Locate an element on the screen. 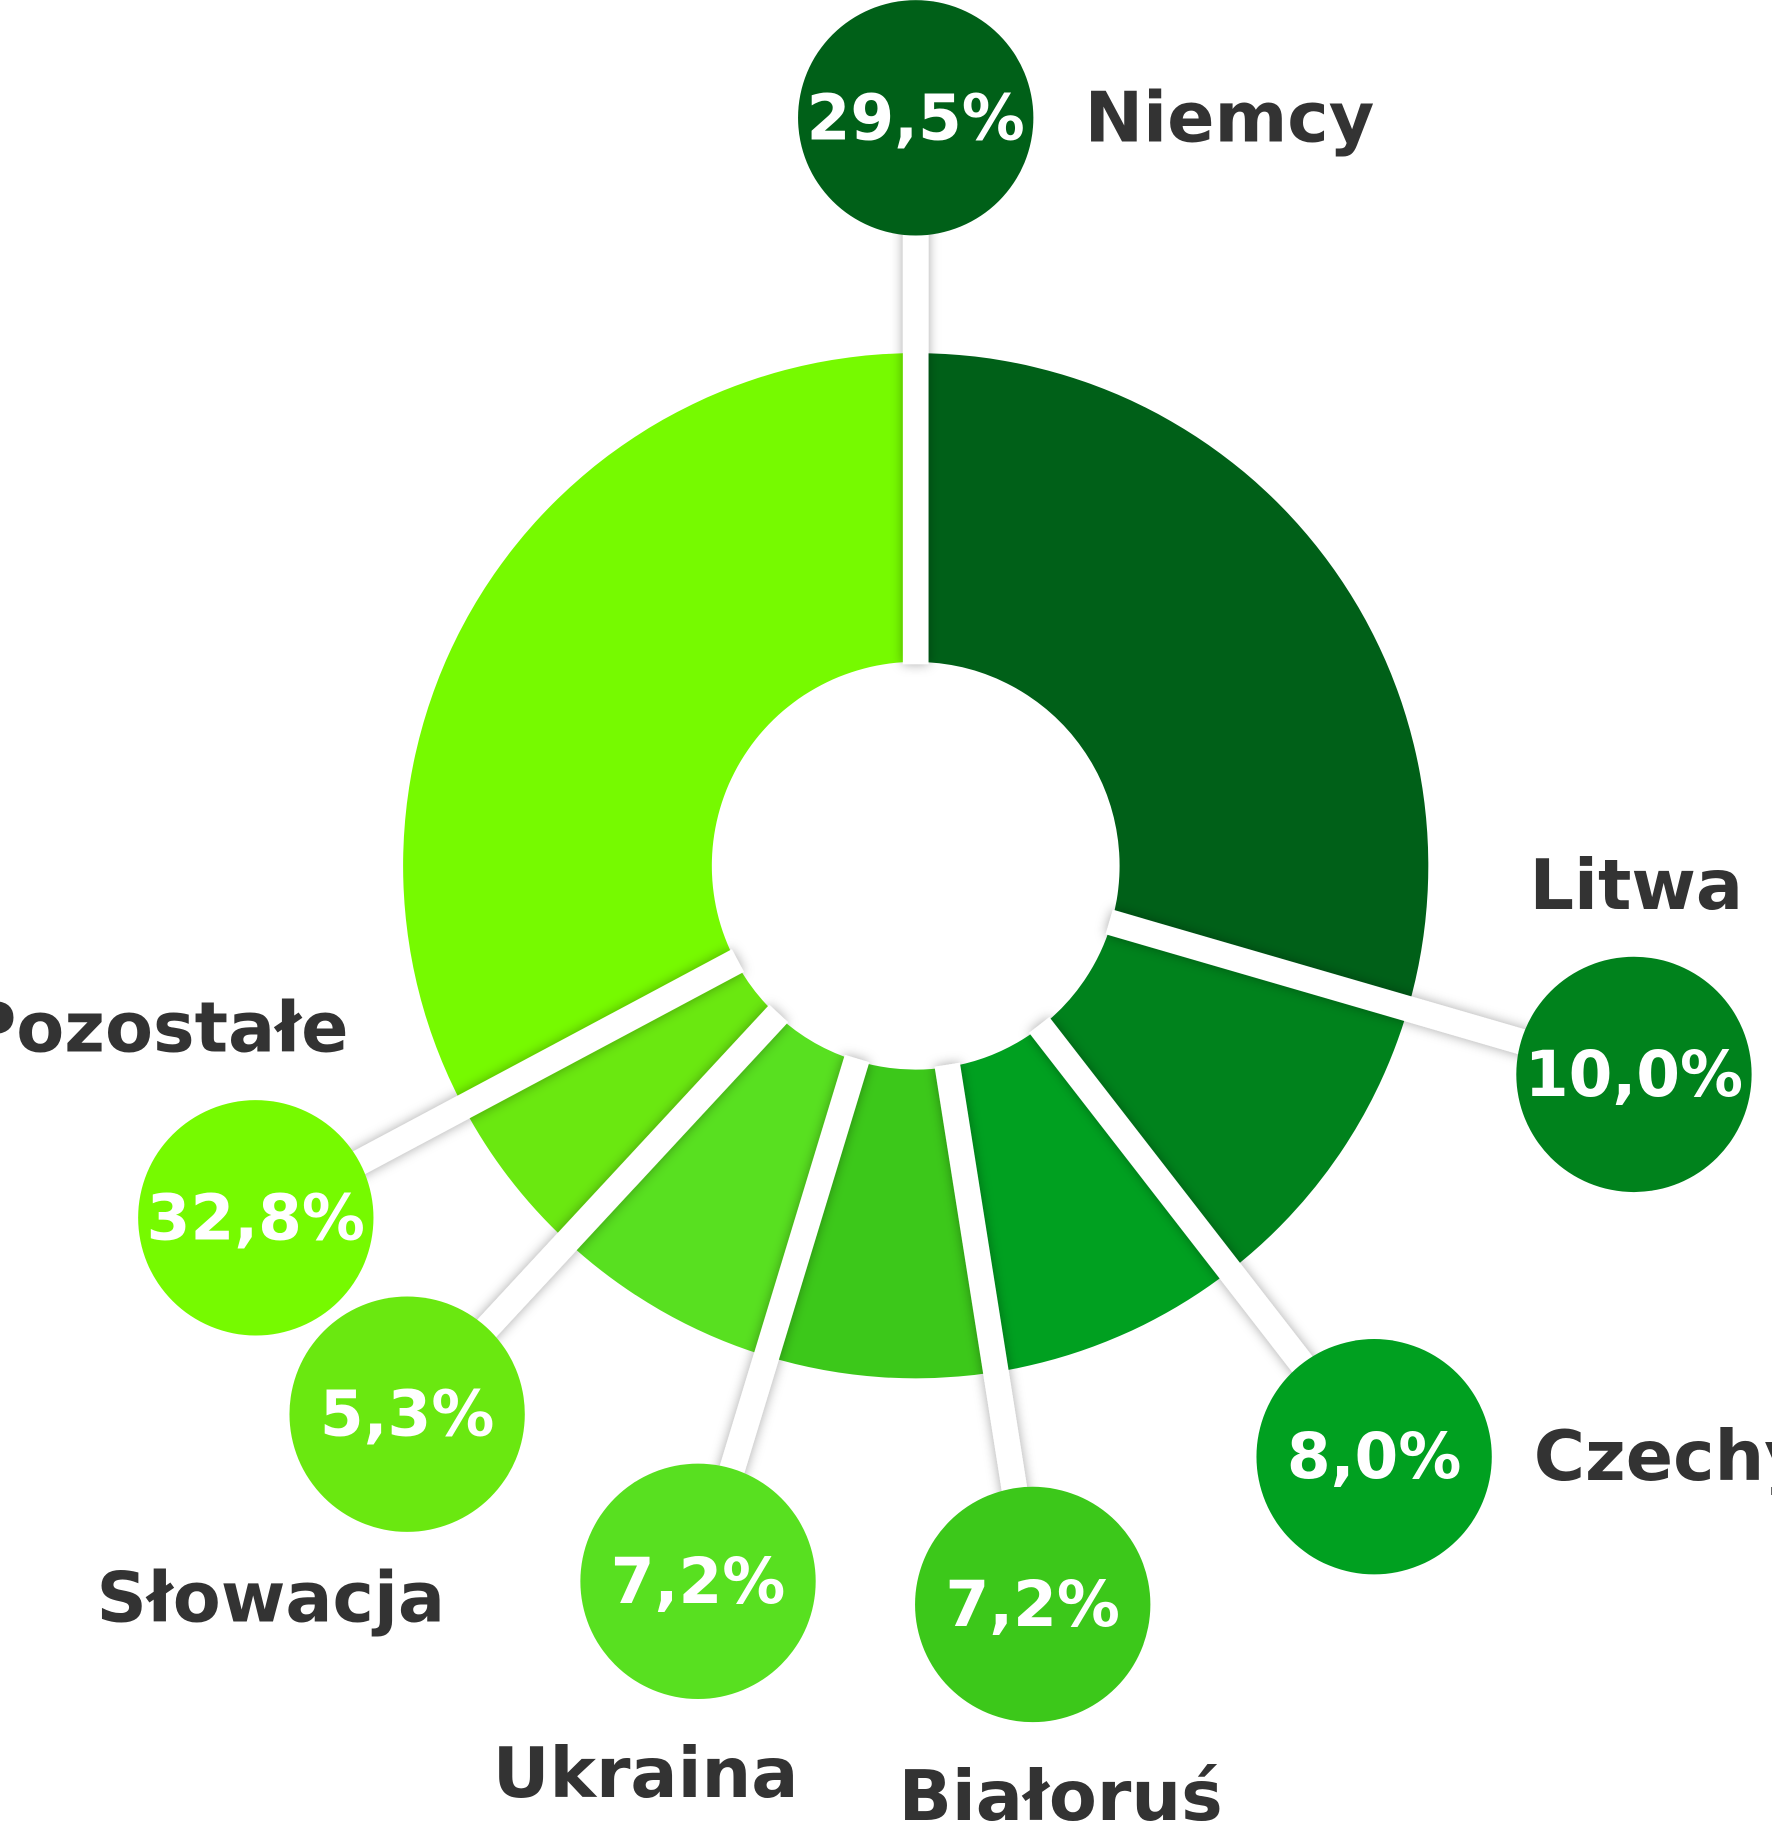 The height and width of the screenshot is (1827, 1772). value-label: 32,8% is located at coordinates (256, 1217).